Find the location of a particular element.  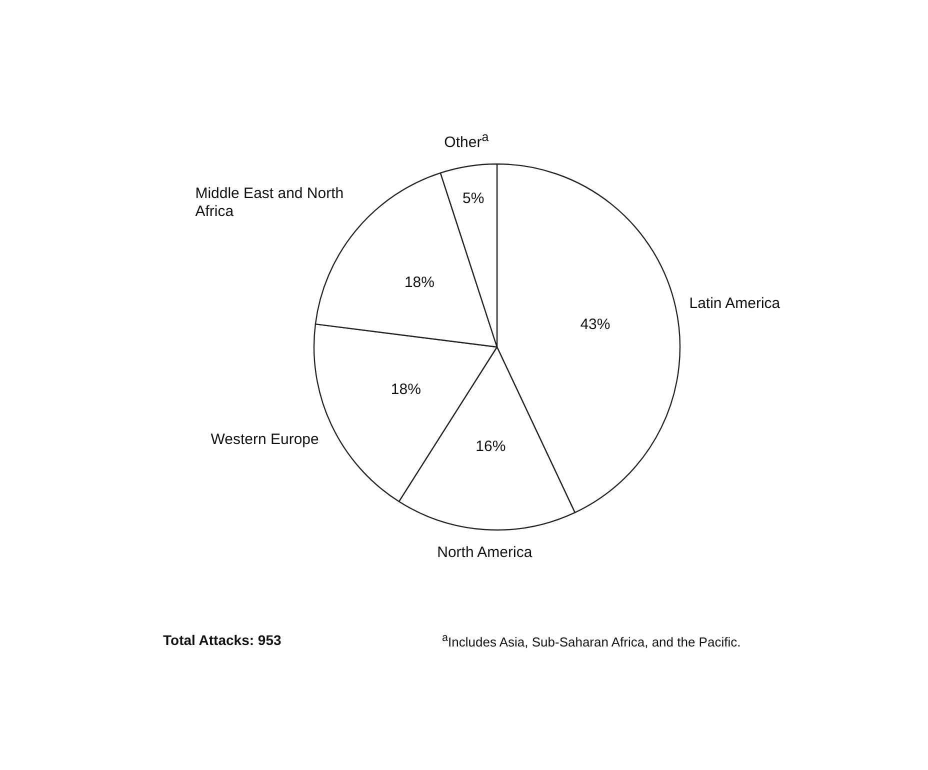

slice-label: Middle East and North Africa is located at coordinates (270, 203).